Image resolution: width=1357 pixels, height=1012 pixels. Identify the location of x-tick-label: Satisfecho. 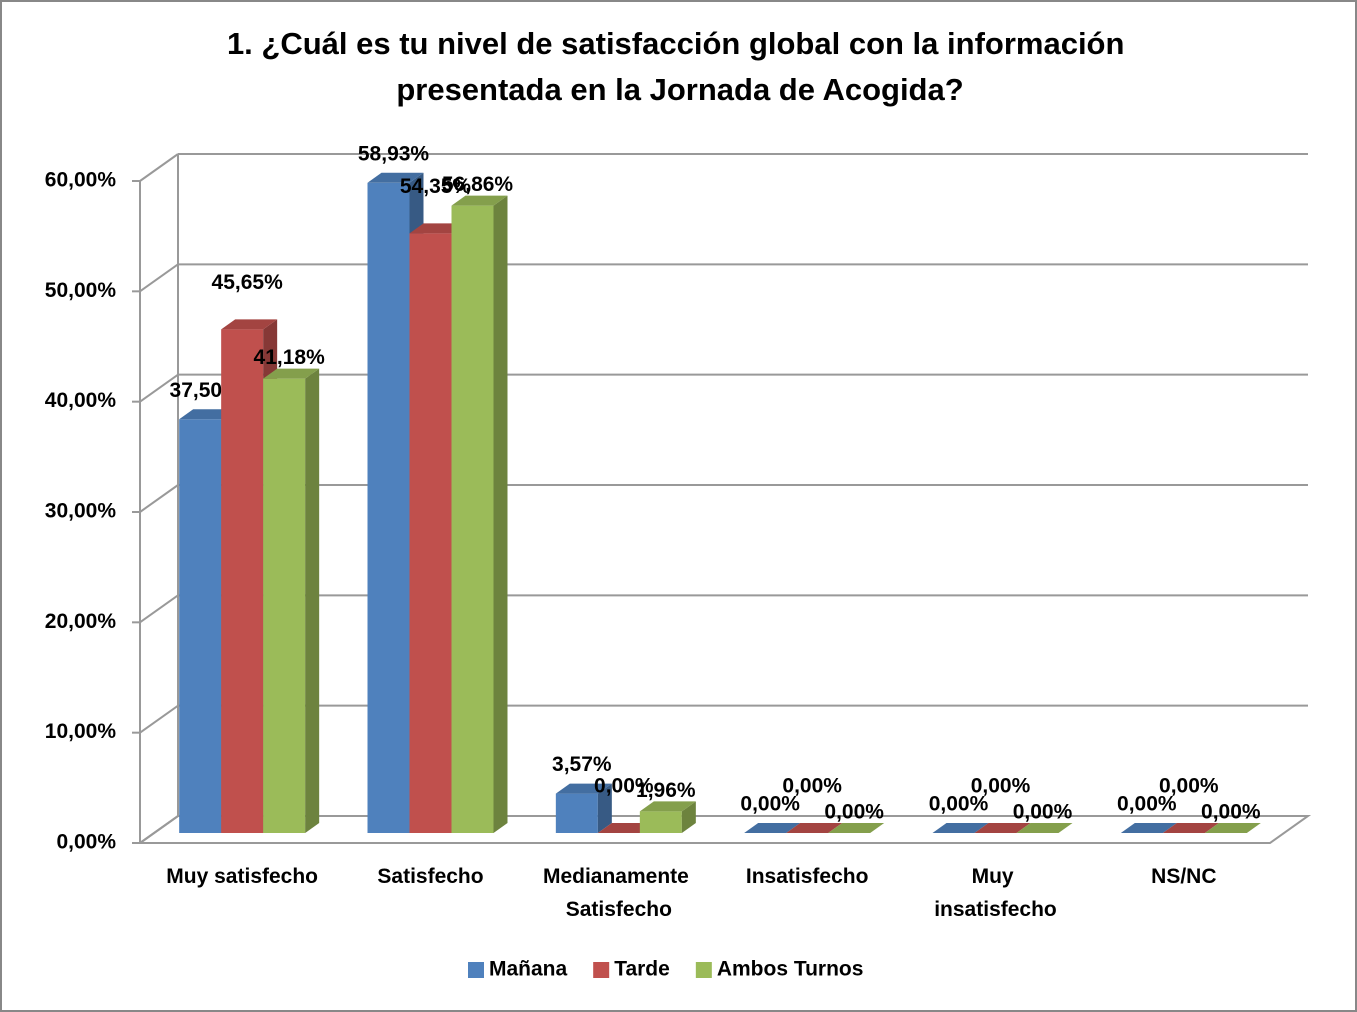
(430, 876).